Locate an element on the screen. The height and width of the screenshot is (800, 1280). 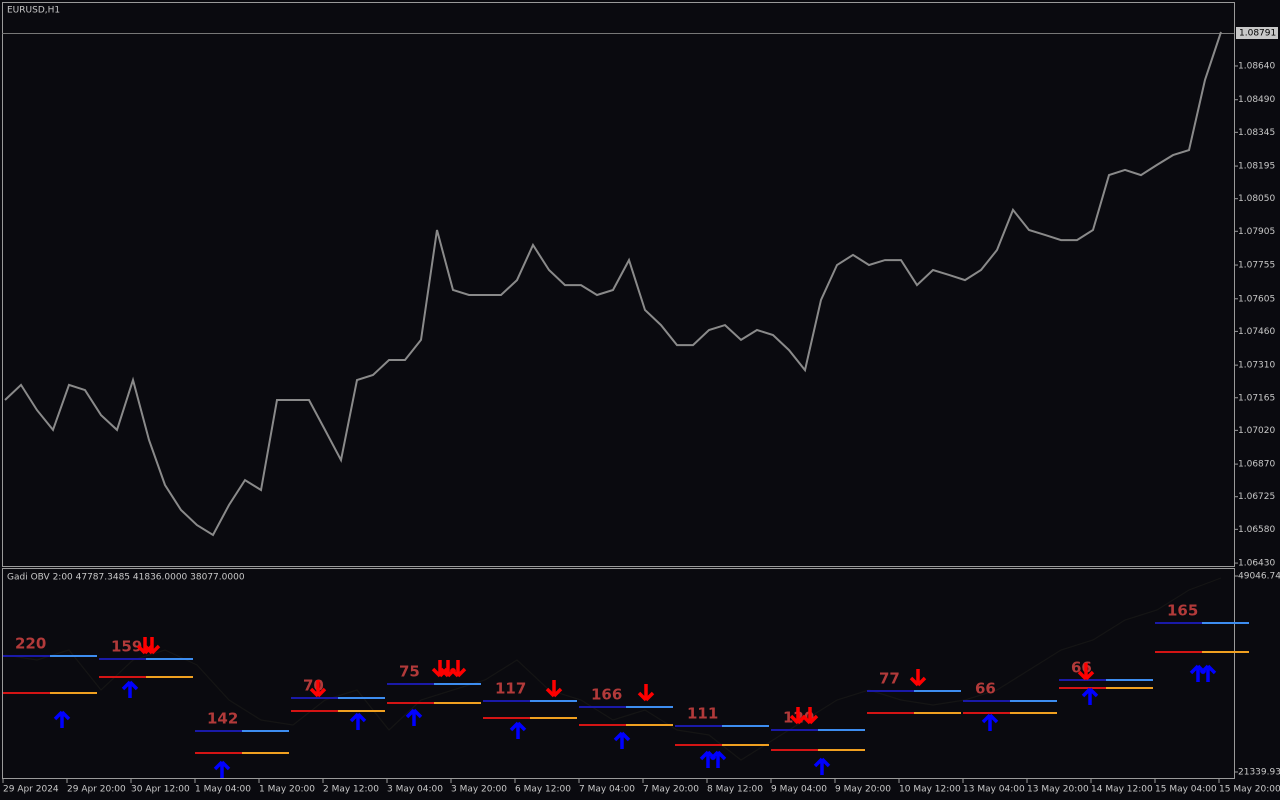
price-tag is located at coordinates (1257, 33).